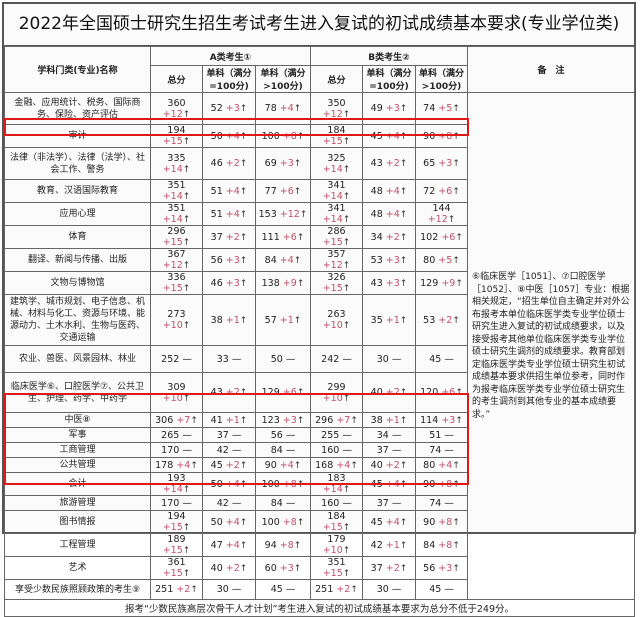 Image resolution: width=640 pixels, height=617 pixels. Describe the element at coordinates (176, 278) in the screenshot. I see `score-base: 336` at that location.